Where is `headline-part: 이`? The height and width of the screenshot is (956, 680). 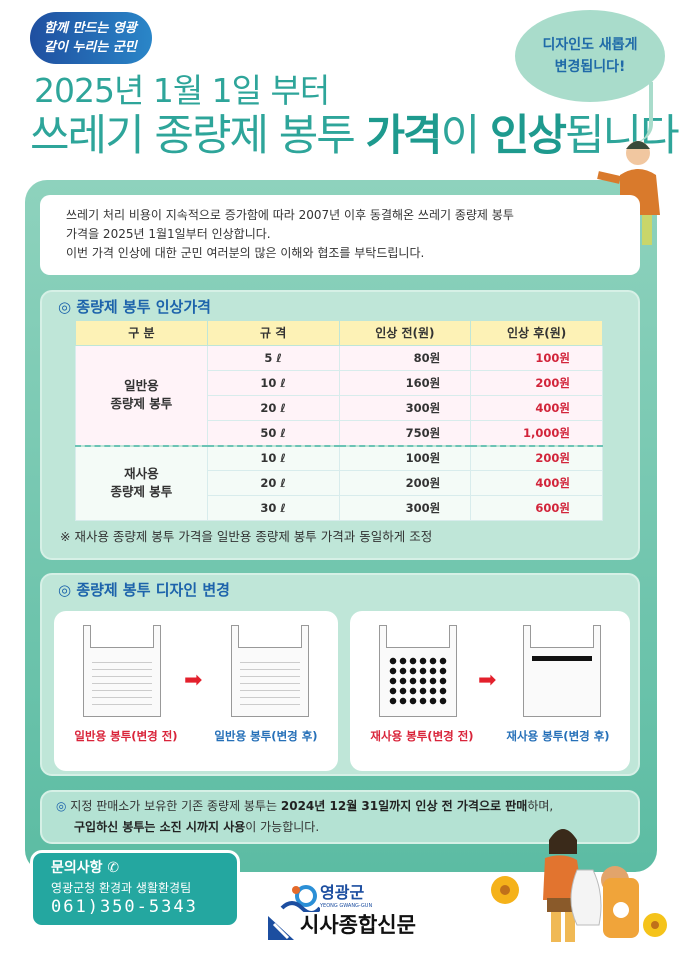
headline-part: 이 is located at coordinates (465, 136).